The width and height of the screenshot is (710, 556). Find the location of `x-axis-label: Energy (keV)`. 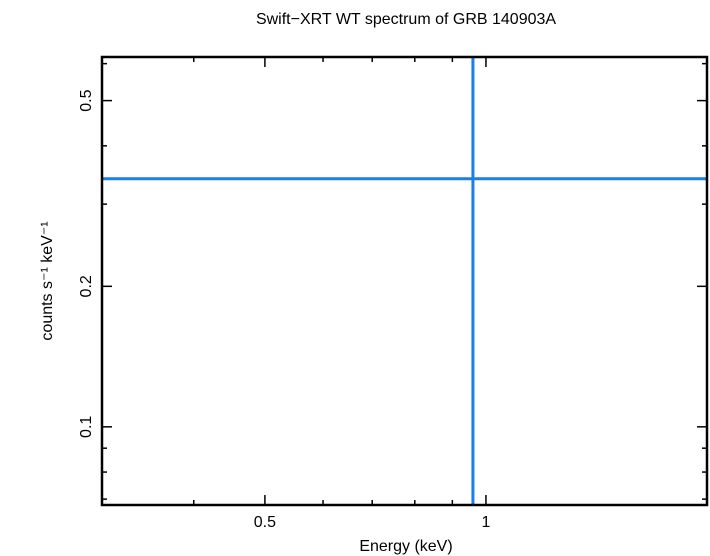

x-axis-label: Energy (keV) is located at coordinates (405, 546).